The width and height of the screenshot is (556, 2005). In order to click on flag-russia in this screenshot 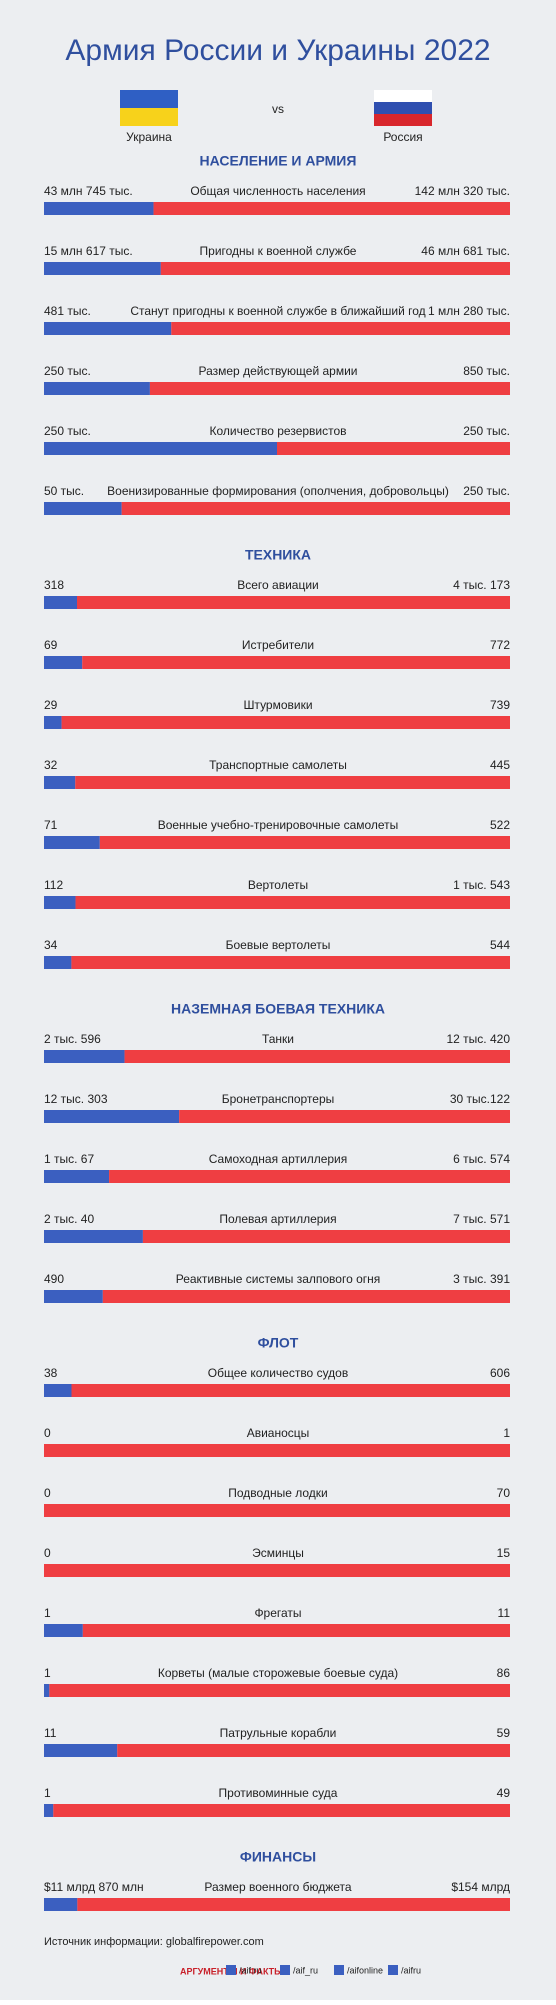, I will do `click(403, 108)`.